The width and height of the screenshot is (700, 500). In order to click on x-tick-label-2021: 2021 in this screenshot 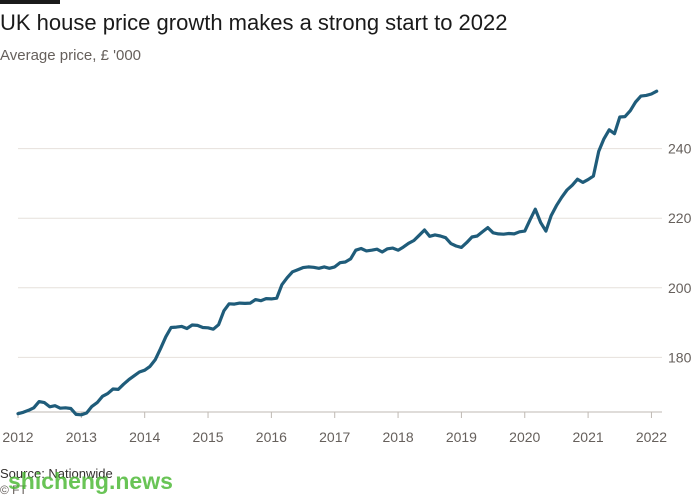, I will do `click(588, 437)`.